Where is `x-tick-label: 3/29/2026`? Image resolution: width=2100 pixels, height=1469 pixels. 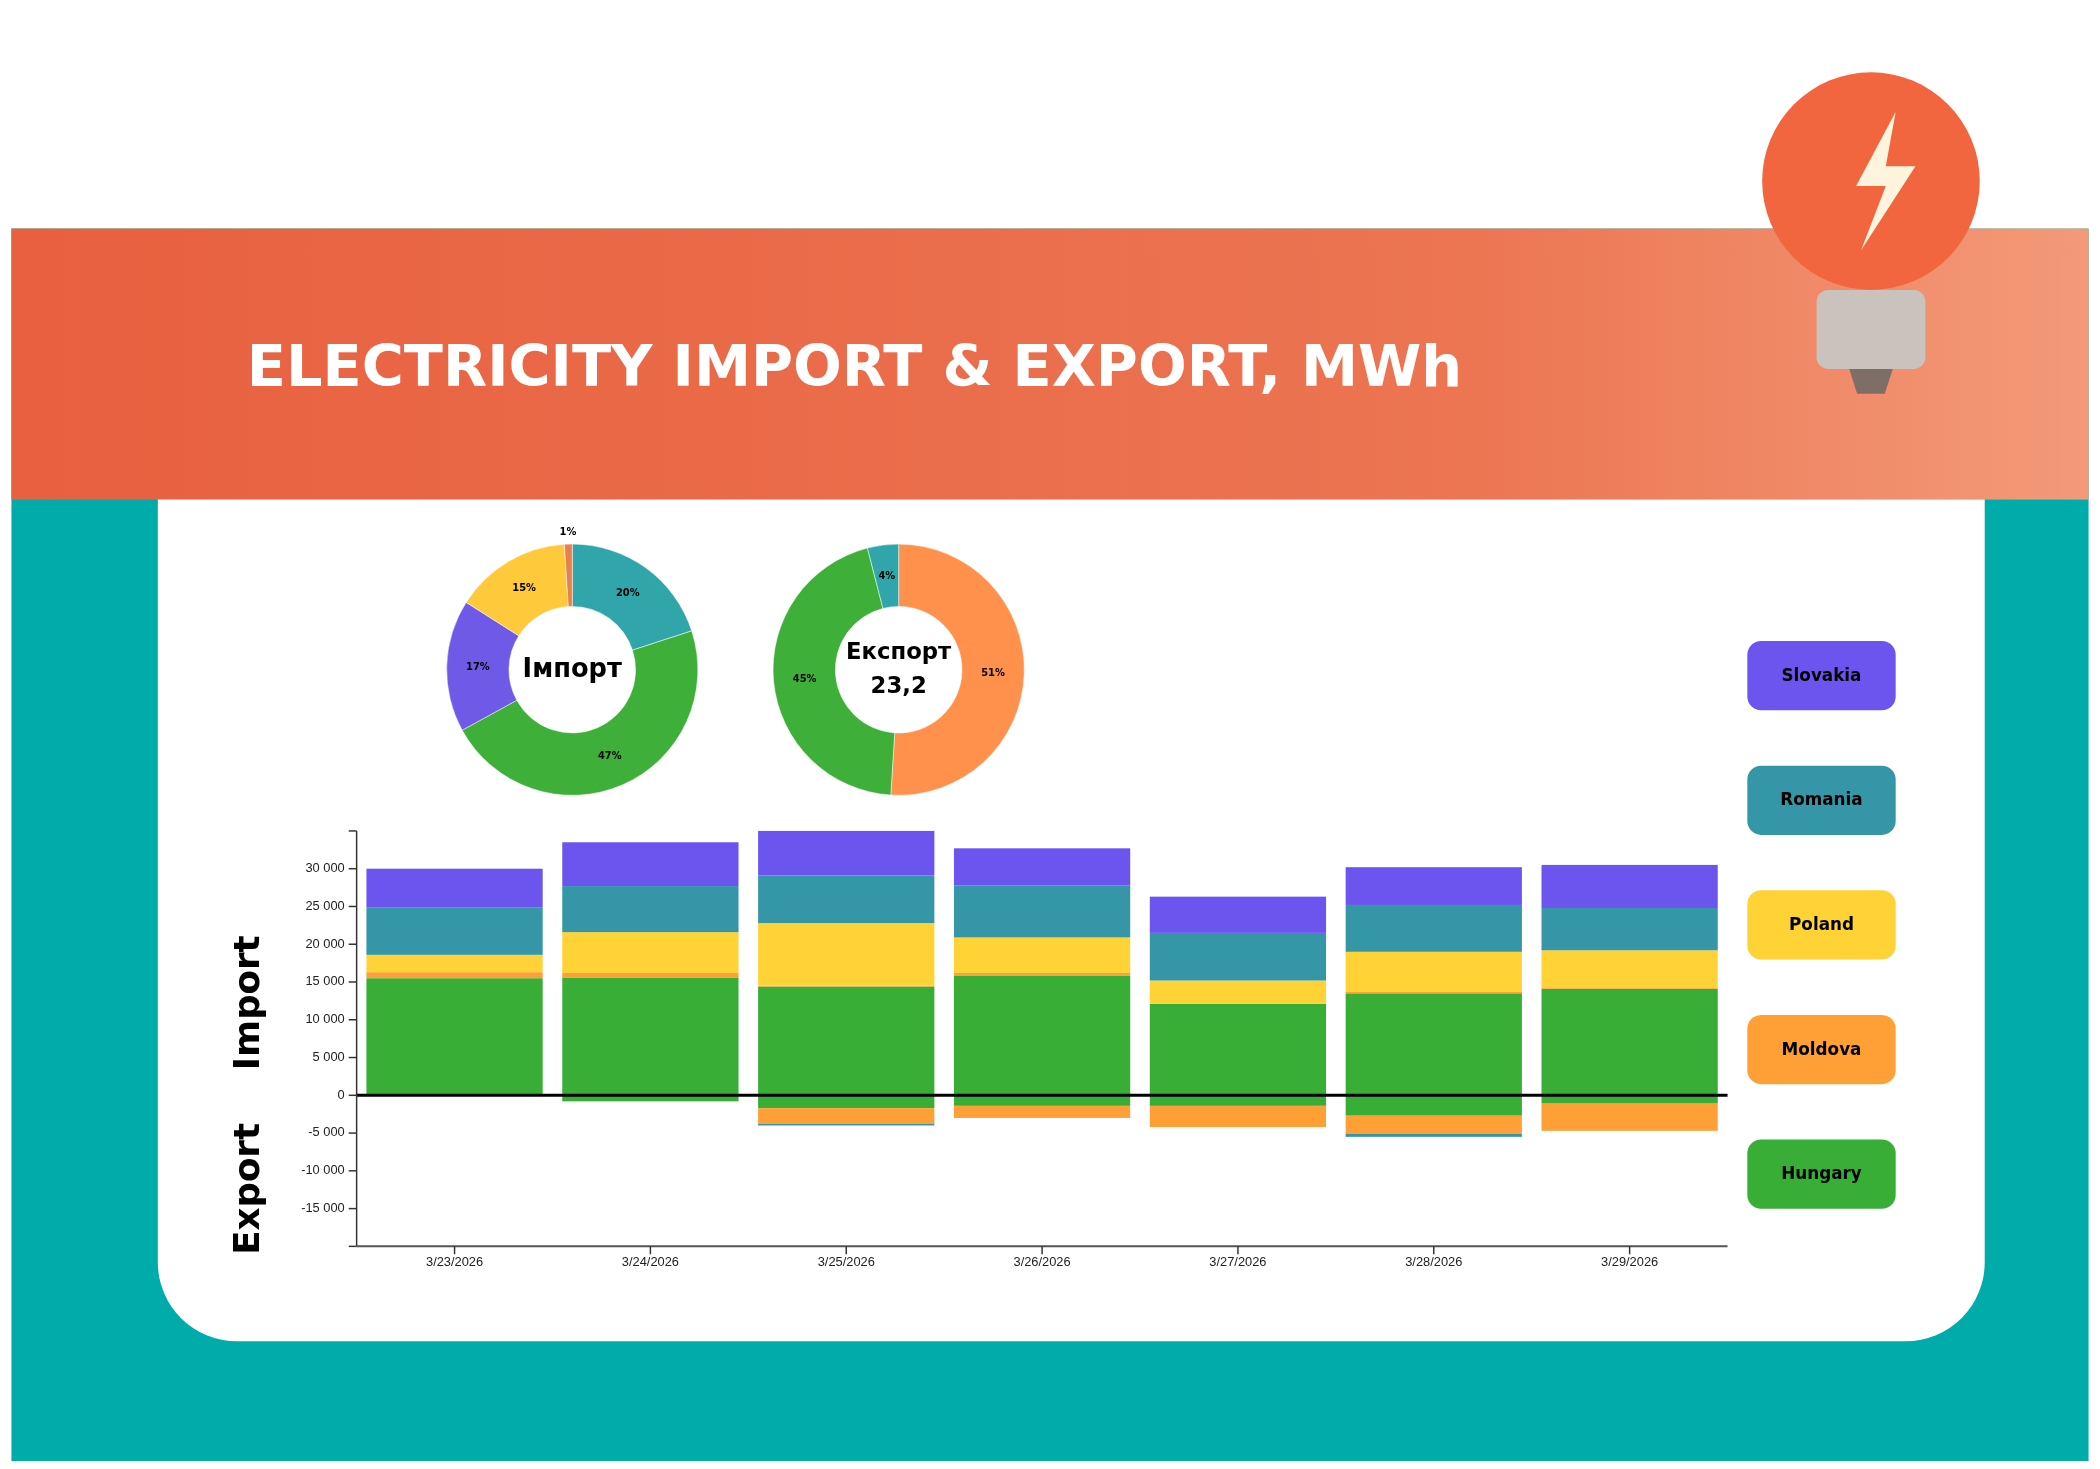 x-tick-label: 3/29/2026 is located at coordinates (1630, 1262).